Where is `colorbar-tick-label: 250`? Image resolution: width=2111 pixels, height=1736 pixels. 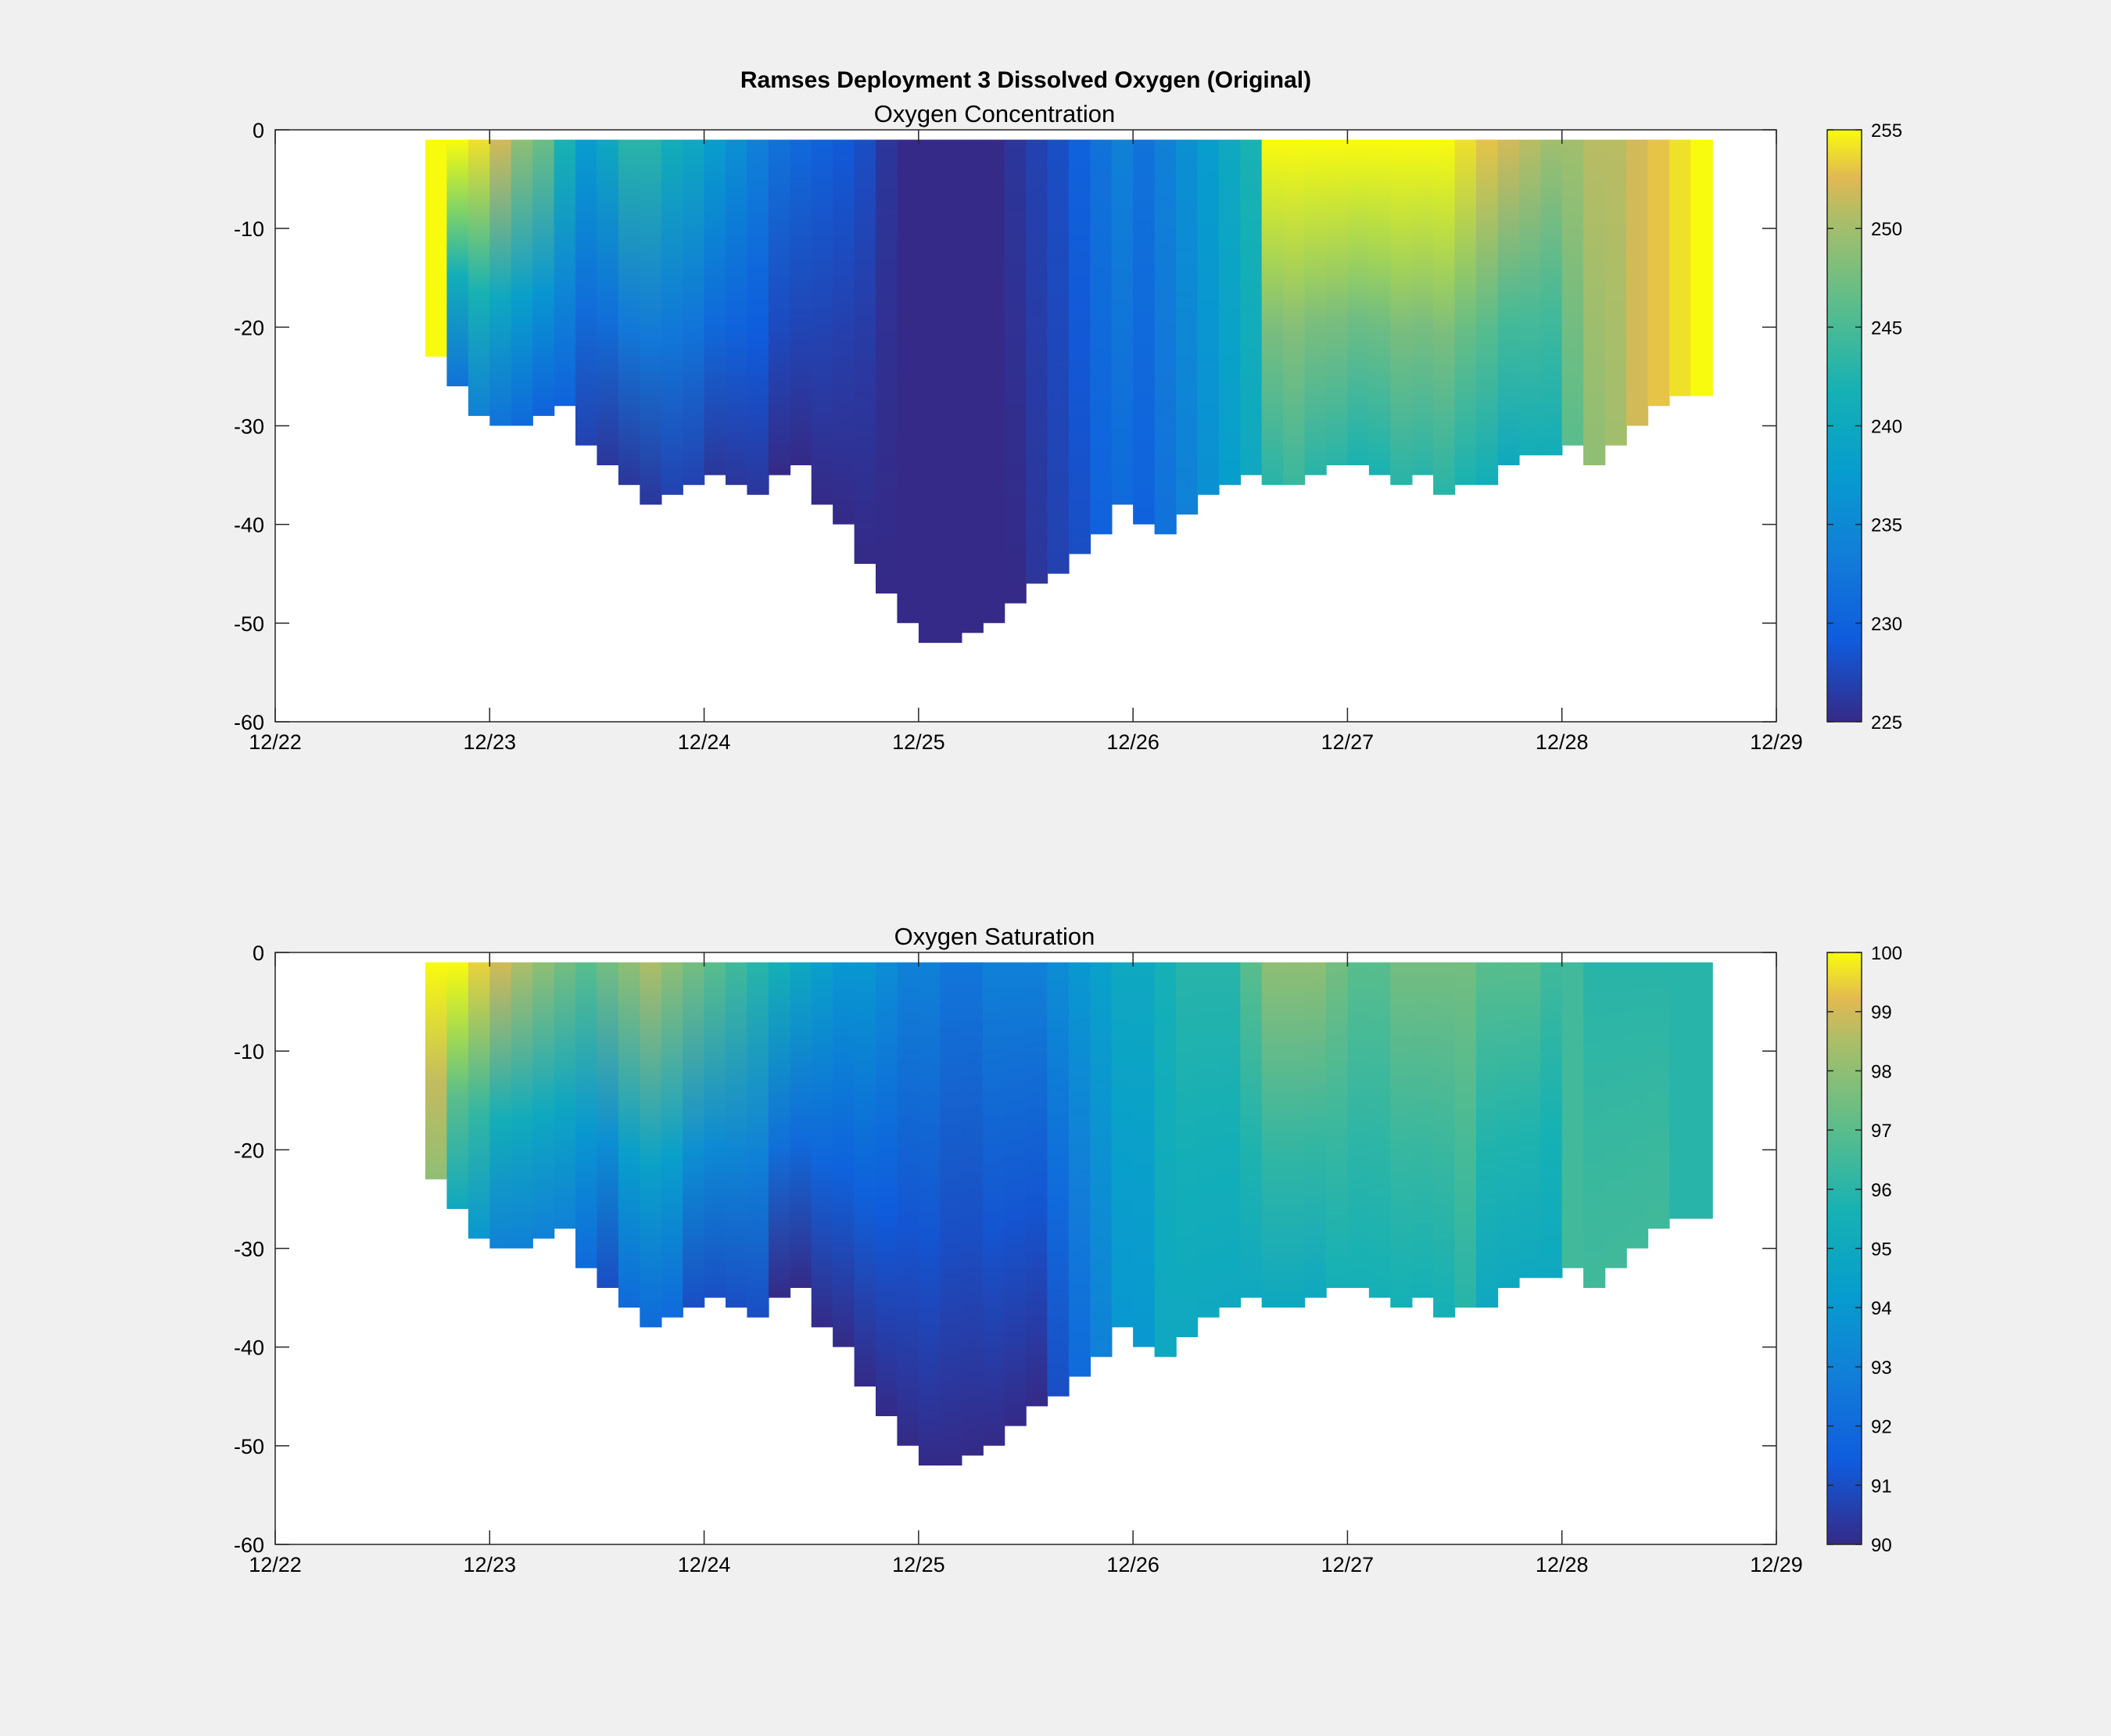
colorbar-tick-label: 250 is located at coordinates (1886, 230).